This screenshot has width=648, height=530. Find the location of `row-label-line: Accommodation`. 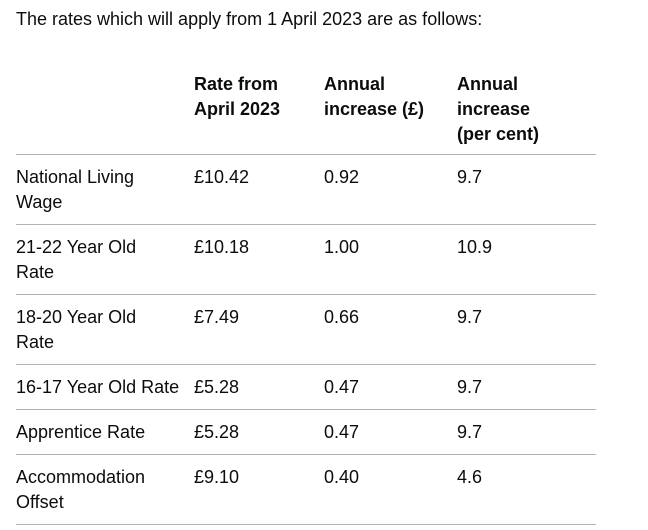

row-label-line: Accommodation is located at coordinates (81, 477).